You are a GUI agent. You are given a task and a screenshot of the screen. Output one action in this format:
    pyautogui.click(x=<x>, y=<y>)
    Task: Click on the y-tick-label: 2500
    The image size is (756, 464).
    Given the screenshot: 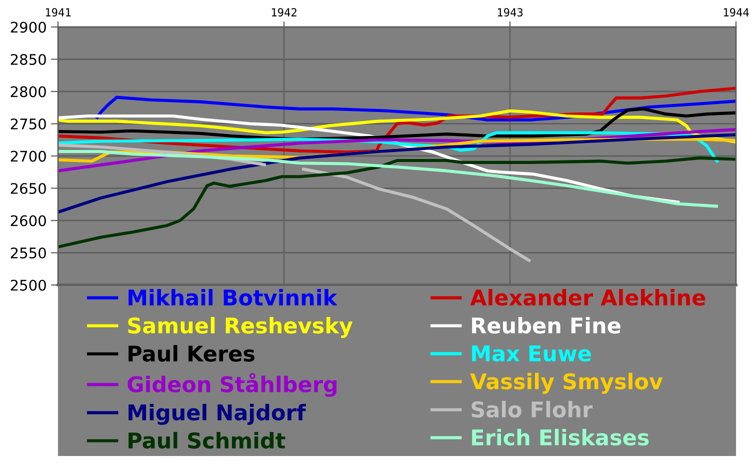 What is the action you would take?
    pyautogui.click(x=28, y=285)
    